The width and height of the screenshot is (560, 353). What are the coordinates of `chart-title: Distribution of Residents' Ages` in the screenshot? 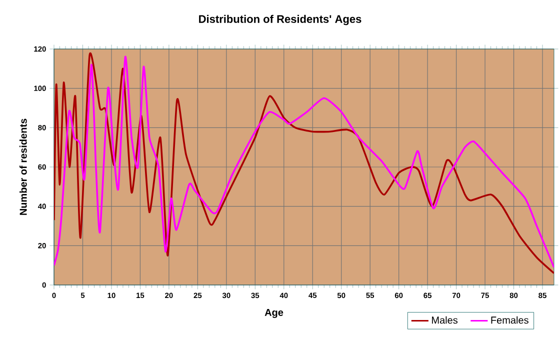 It's located at (280, 20).